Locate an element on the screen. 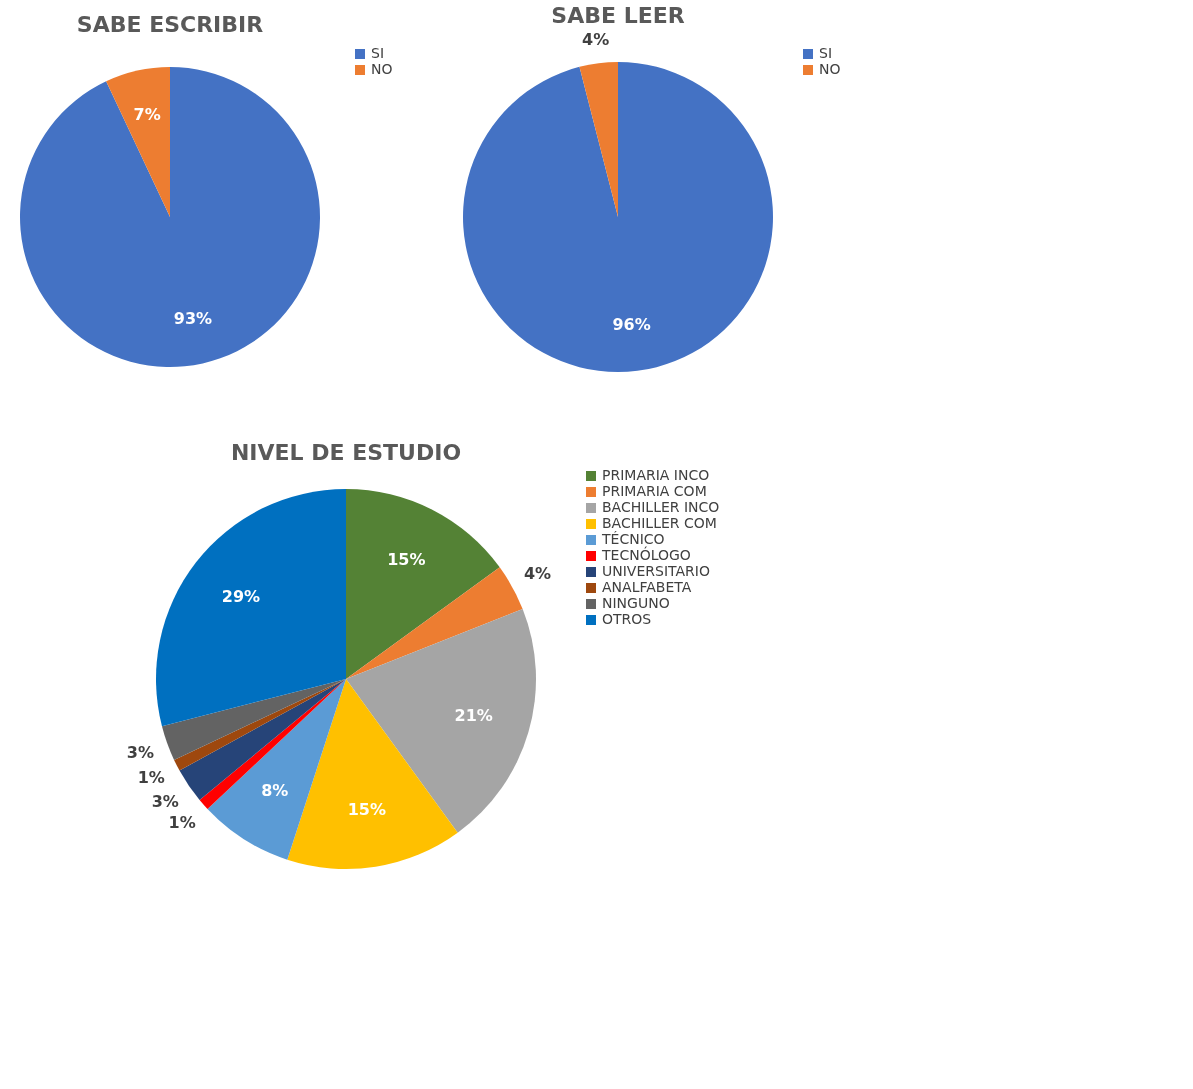 This screenshot has width=1193, height=1089. chart-title: NIVEL DE ESTUDIO is located at coordinates (346, 452).